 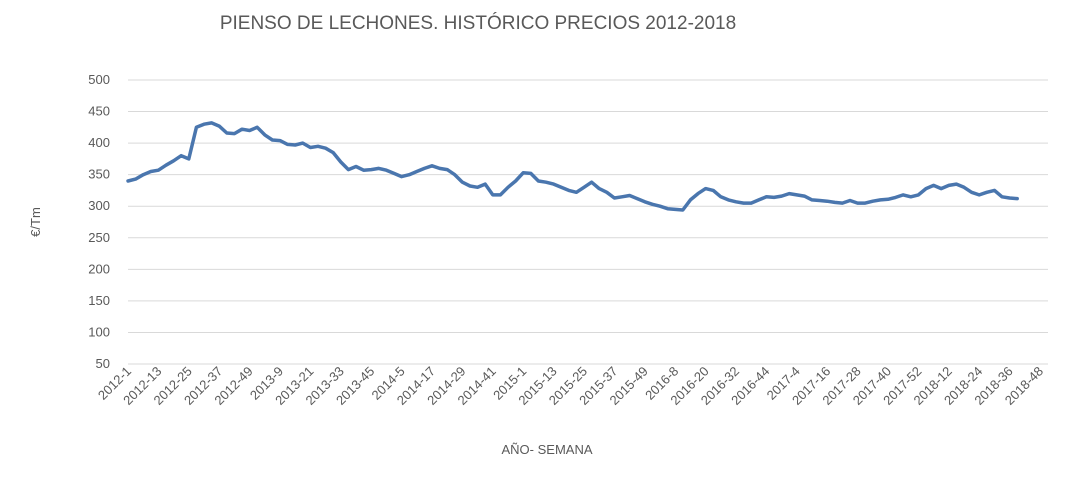 I want to click on y-axis-label: €/Tm, so click(x=35, y=222).